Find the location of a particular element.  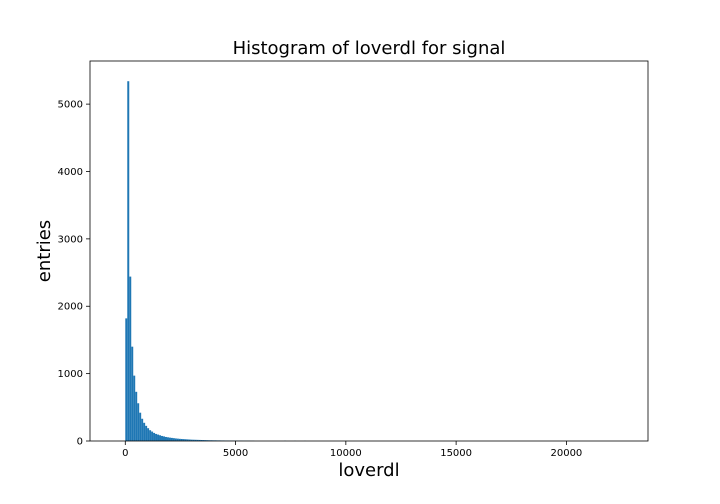

y-tick-label: 1000 is located at coordinates (70, 374).